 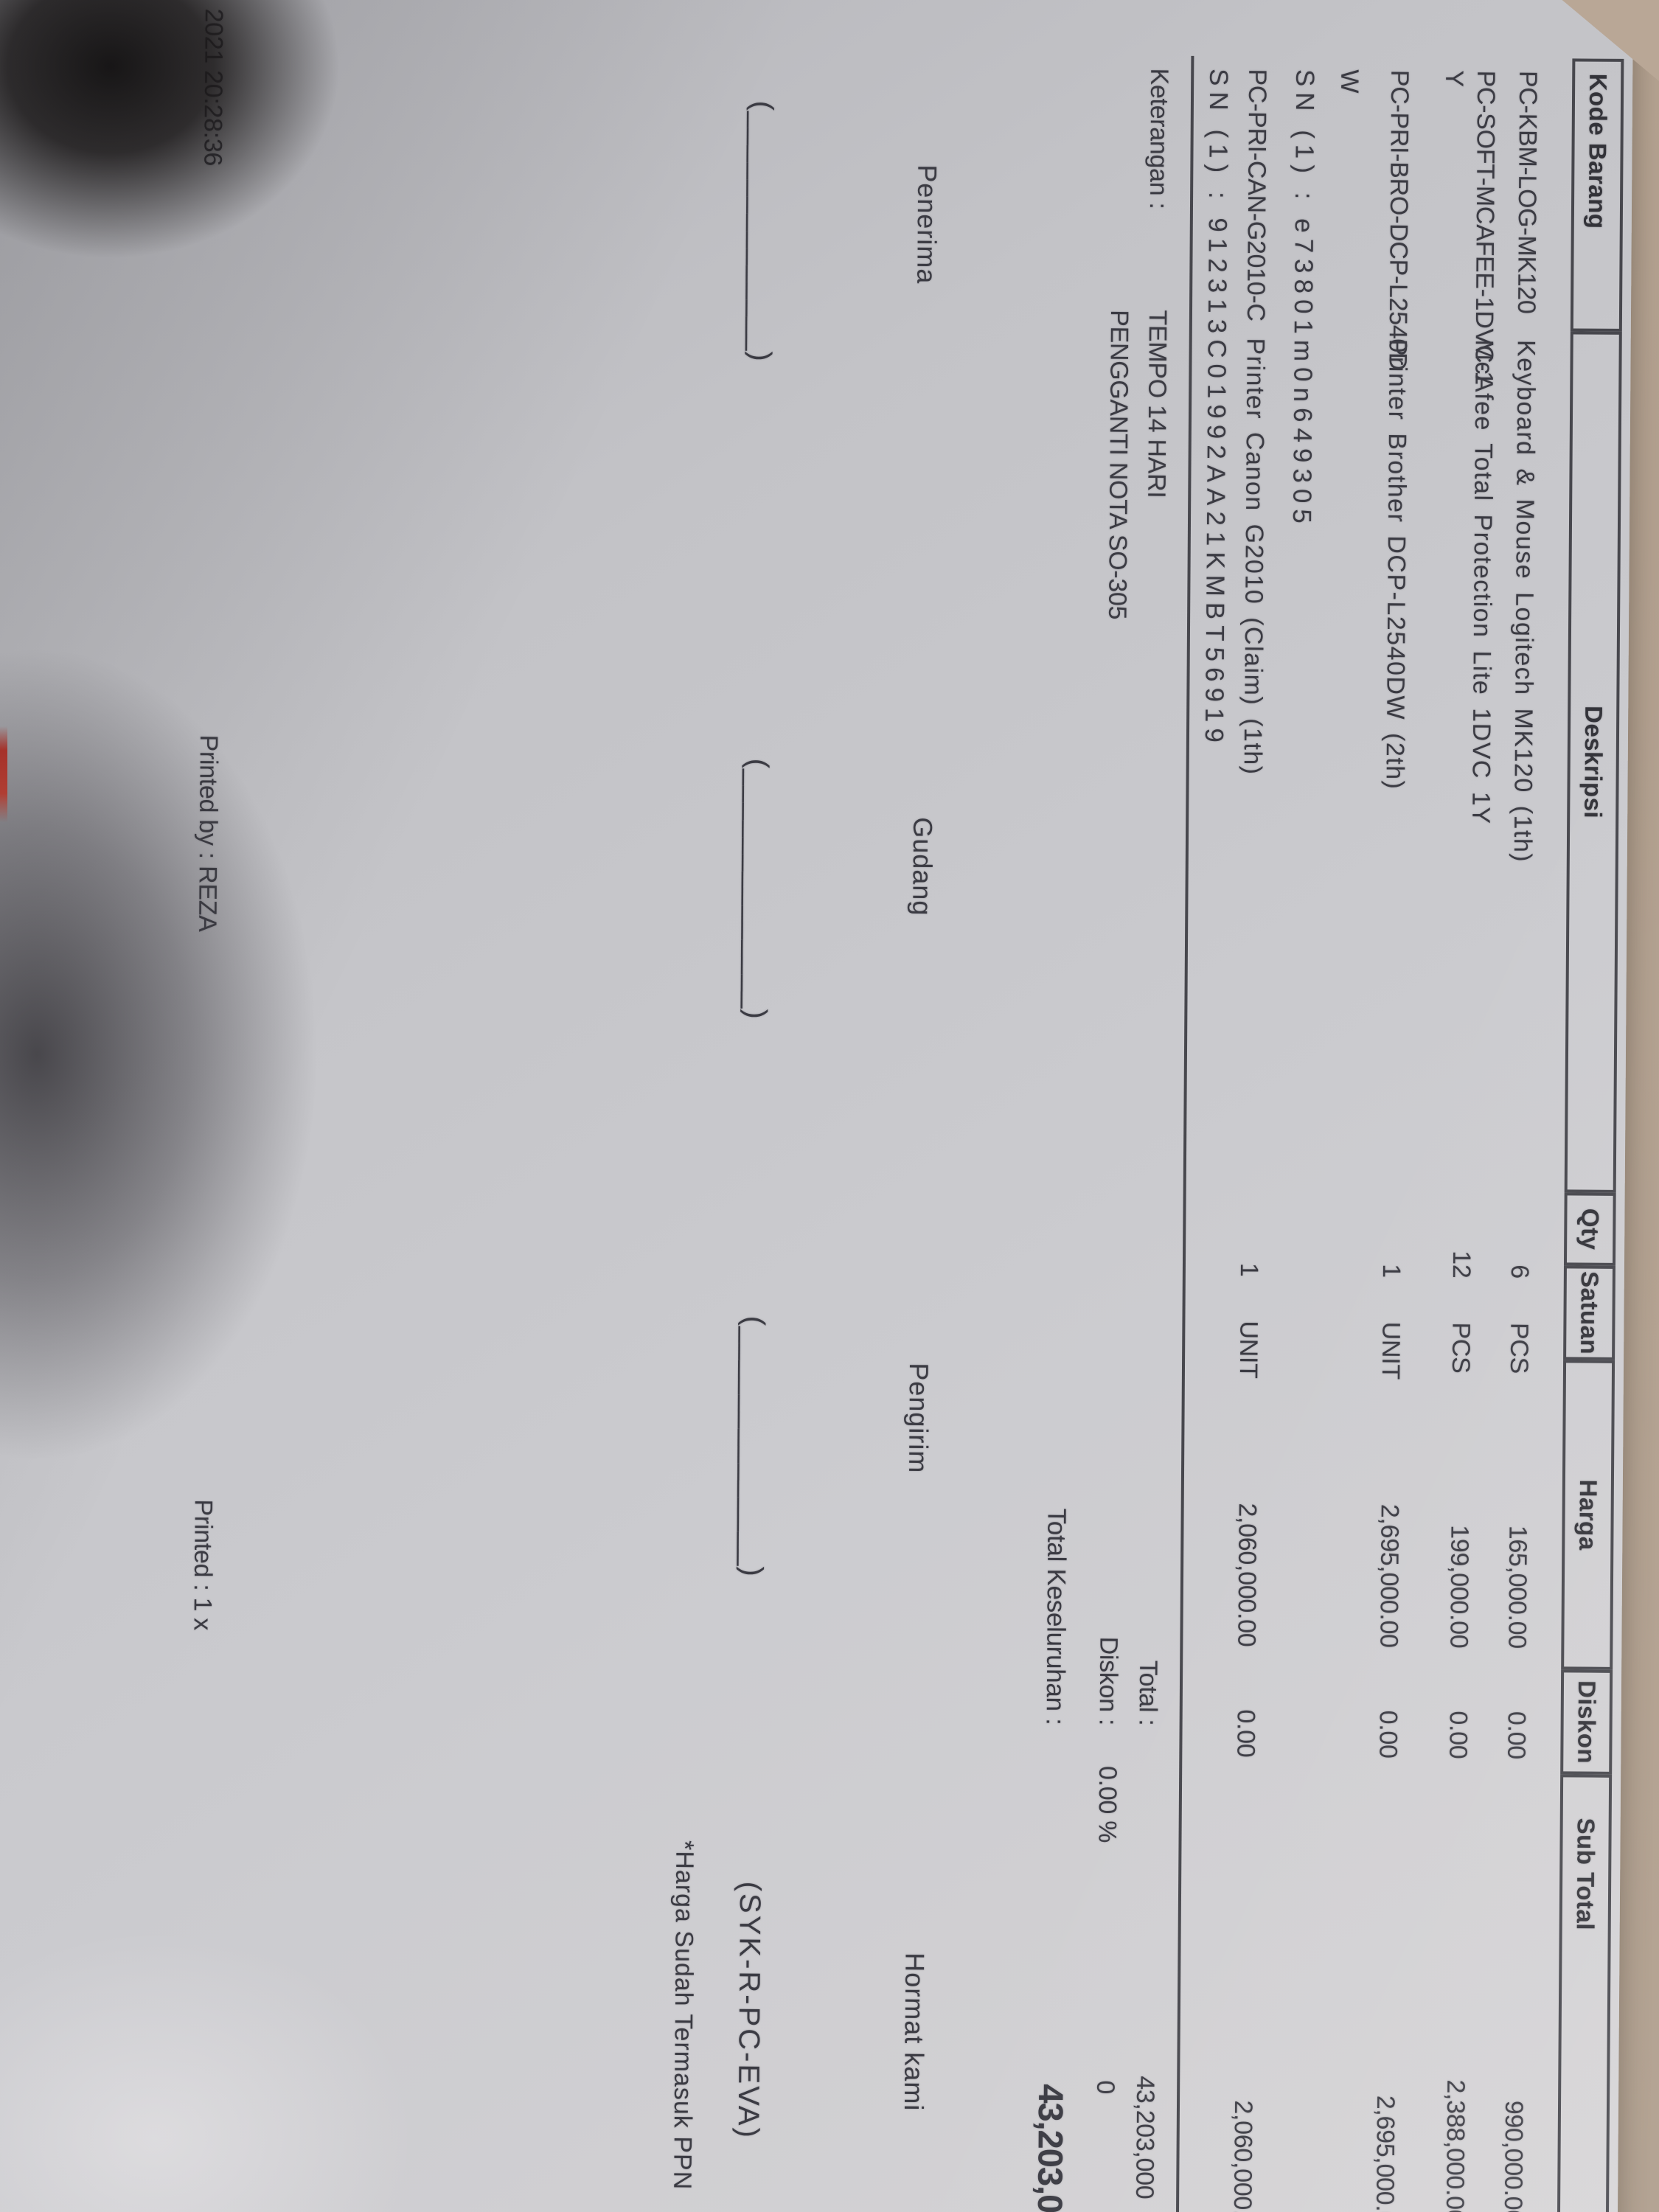 I want to click on footer-print-count: Printed : 1 x, so click(x=203, y=1565).